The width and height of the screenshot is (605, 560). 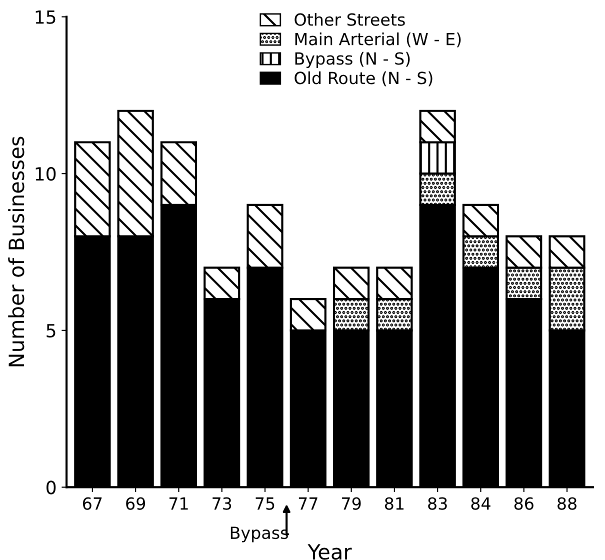 I want to click on x-tick-label: 75, so click(x=265, y=503).